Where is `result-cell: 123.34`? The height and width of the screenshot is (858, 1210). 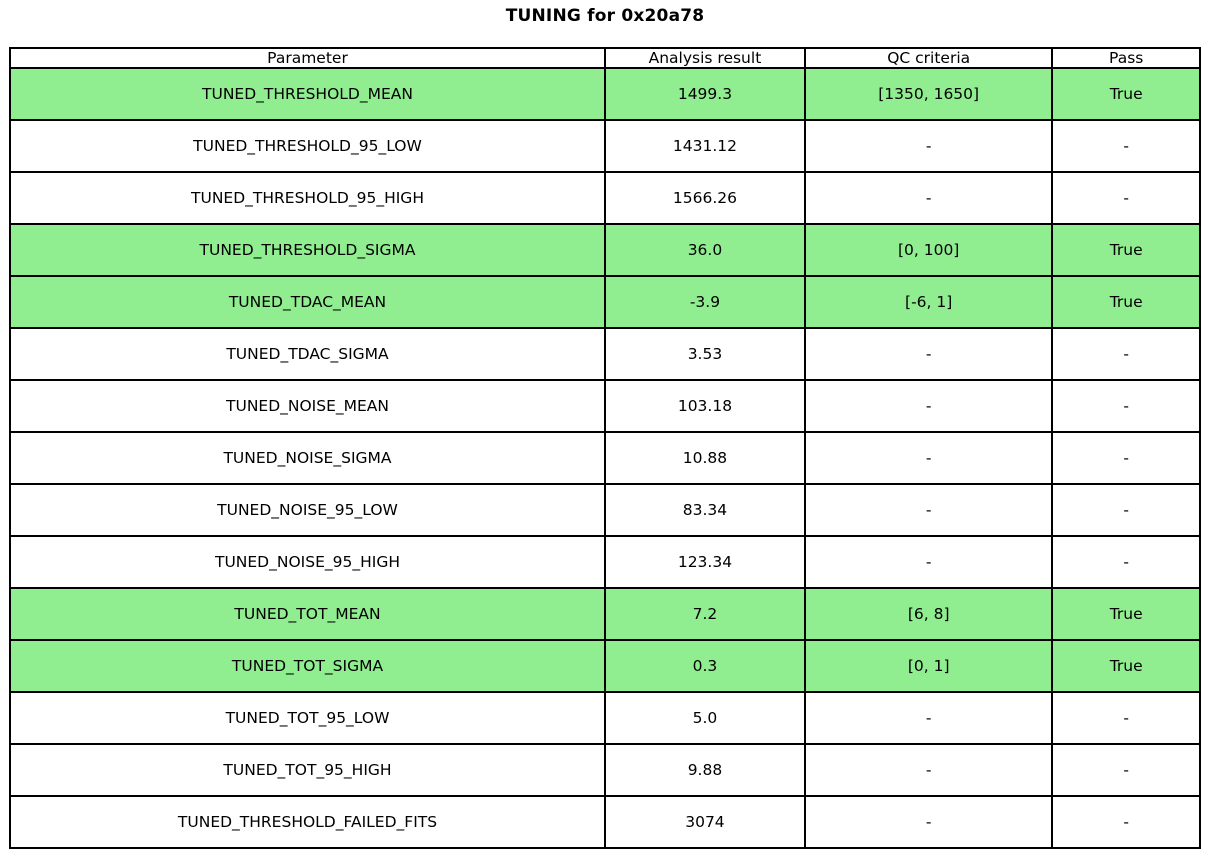
result-cell: 123.34 is located at coordinates (705, 562).